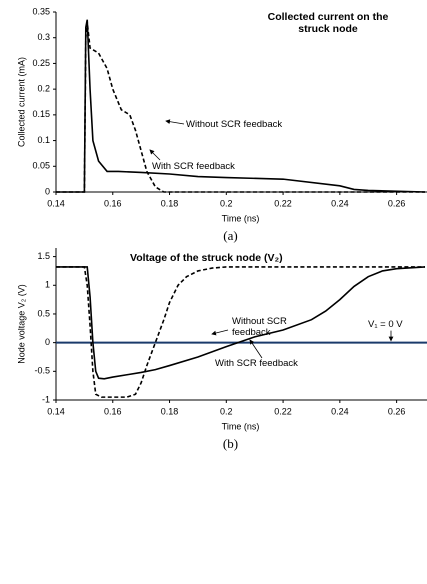 The width and height of the screenshot is (427, 584). I want to click on y-axis-label: Collected current (mA), so click(21, 102).